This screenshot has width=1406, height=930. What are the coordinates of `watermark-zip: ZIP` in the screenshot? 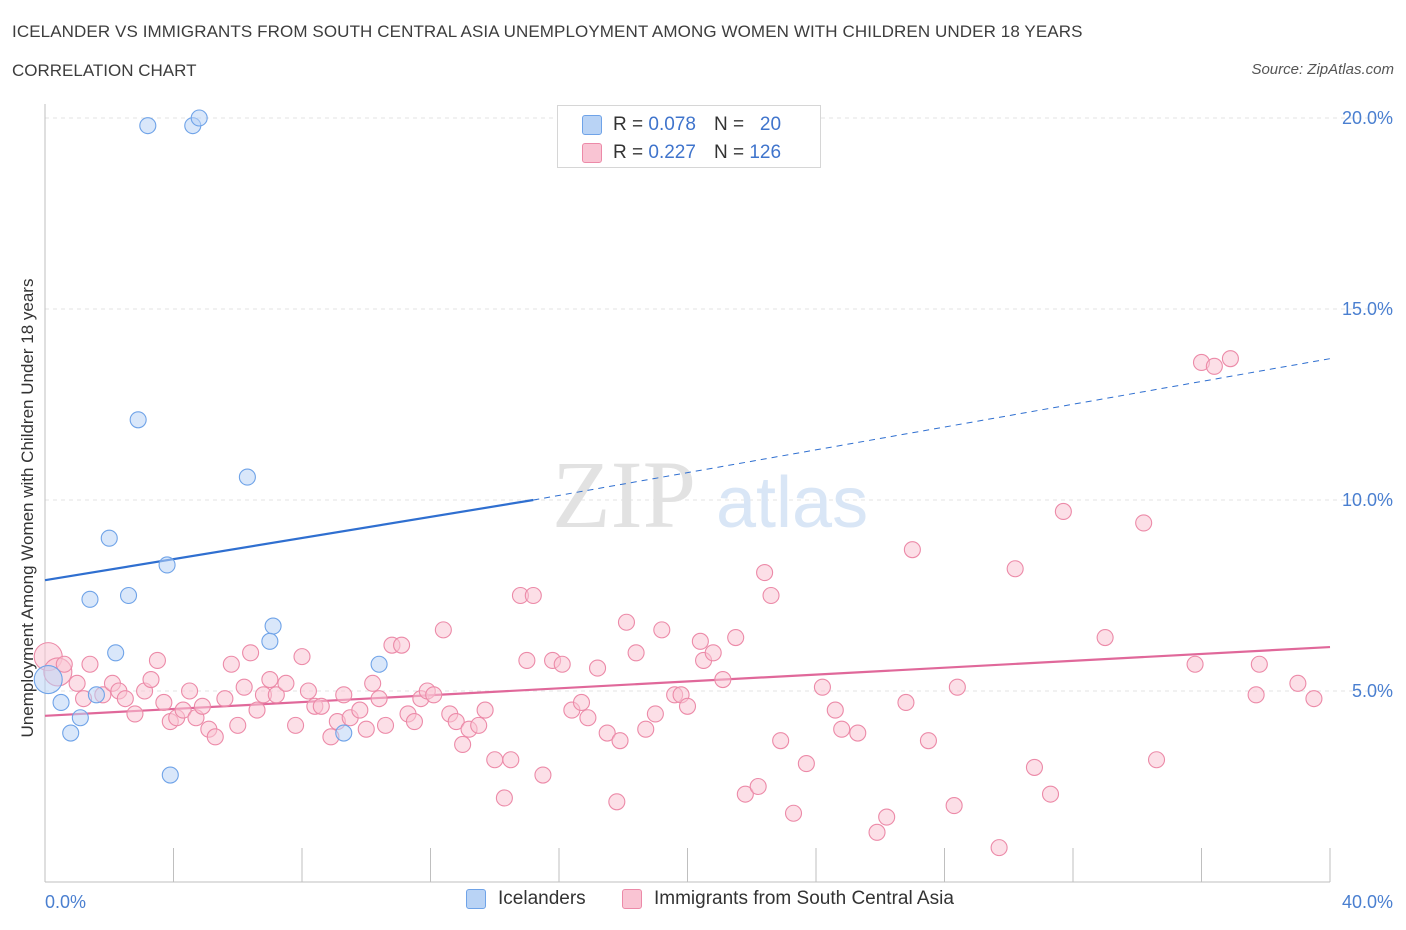 It's located at (624, 494).